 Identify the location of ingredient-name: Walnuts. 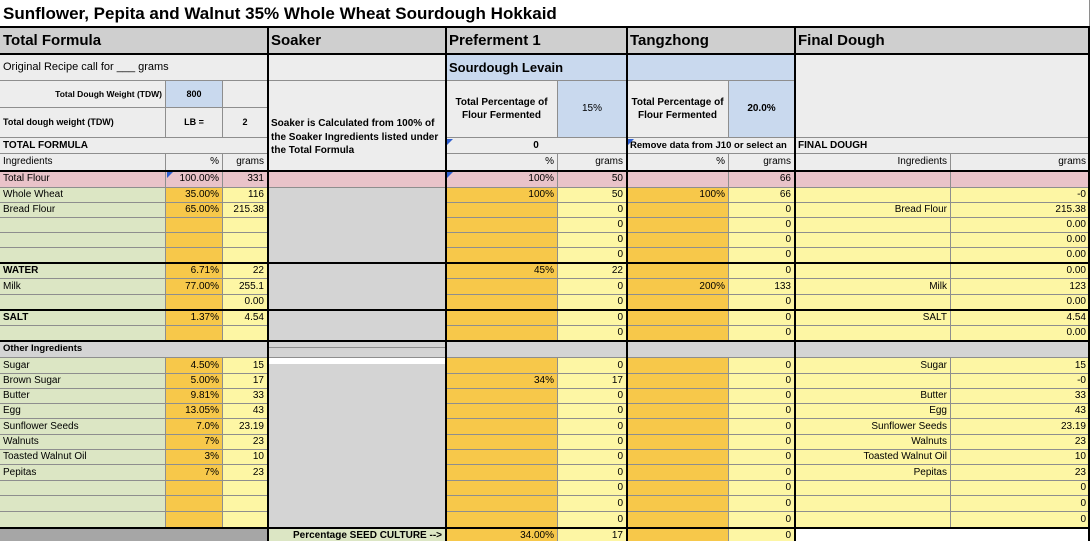
(83, 442).